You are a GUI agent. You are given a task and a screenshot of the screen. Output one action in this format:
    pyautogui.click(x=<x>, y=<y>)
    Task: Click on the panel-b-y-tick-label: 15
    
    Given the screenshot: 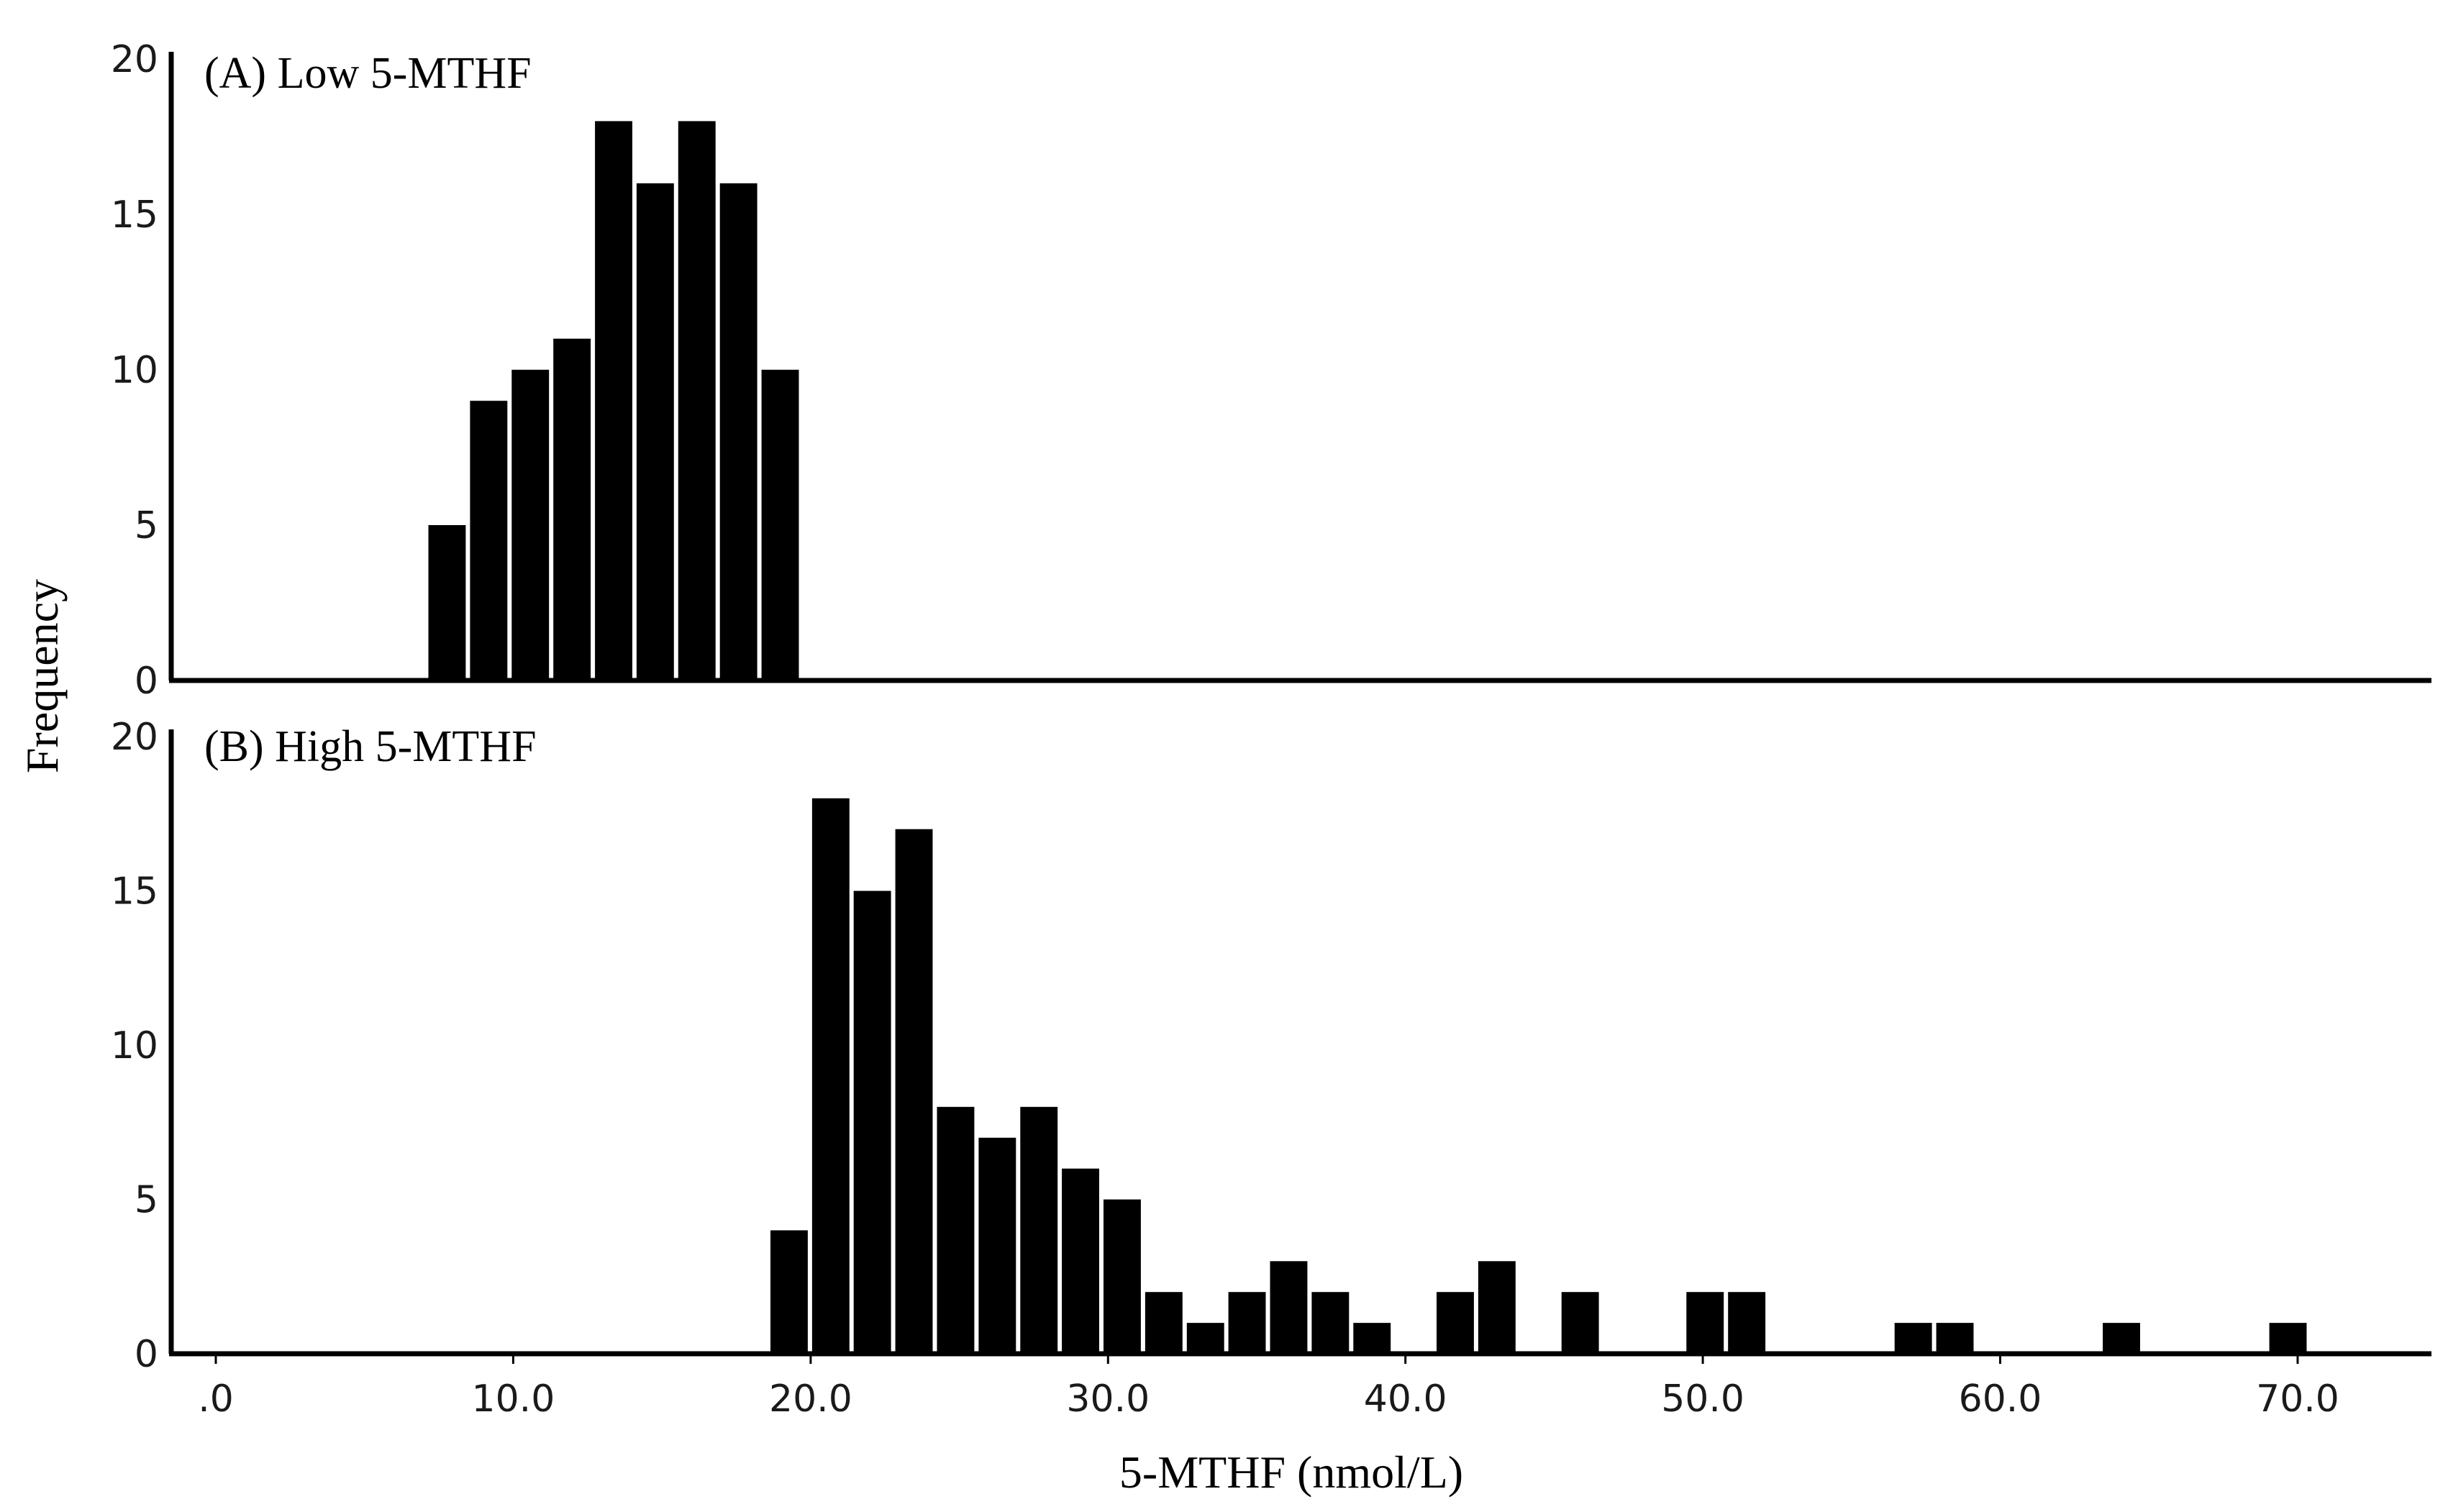 What is the action you would take?
    pyautogui.click(x=134, y=892)
    